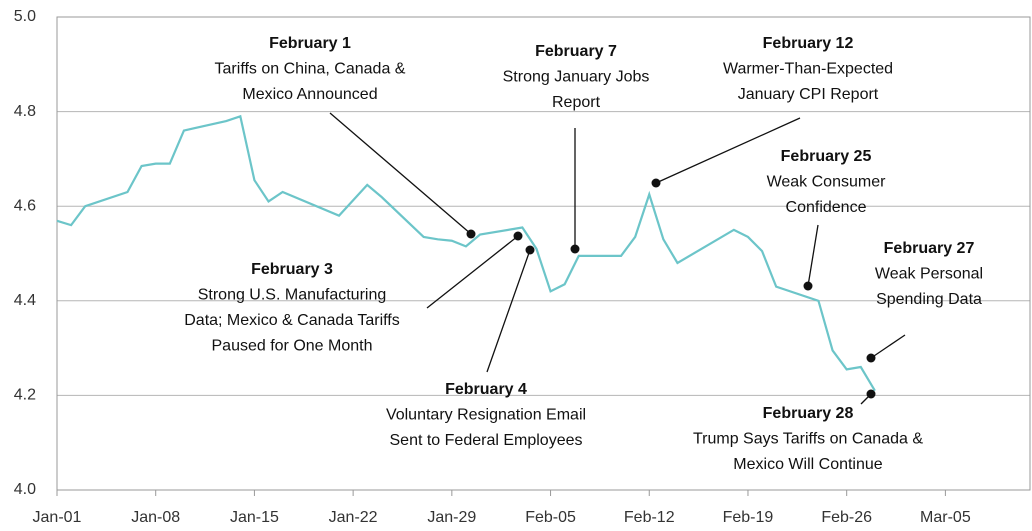 The image size is (1032, 531). What do you see at coordinates (310, 43) in the screenshot?
I see `annotation-title: February 1` at bounding box center [310, 43].